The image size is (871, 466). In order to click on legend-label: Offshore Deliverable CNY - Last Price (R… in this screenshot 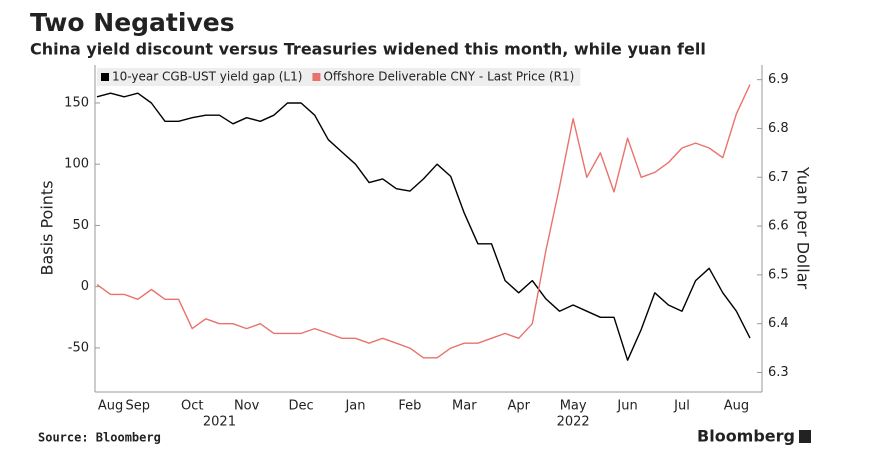, I will do `click(448, 77)`.